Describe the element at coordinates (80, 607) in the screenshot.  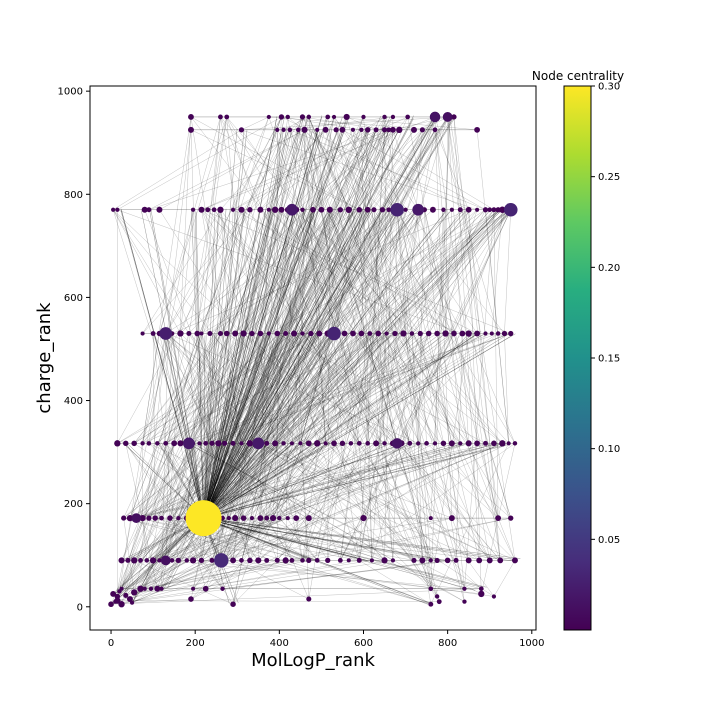
I see `y-tick-label: 0` at that location.